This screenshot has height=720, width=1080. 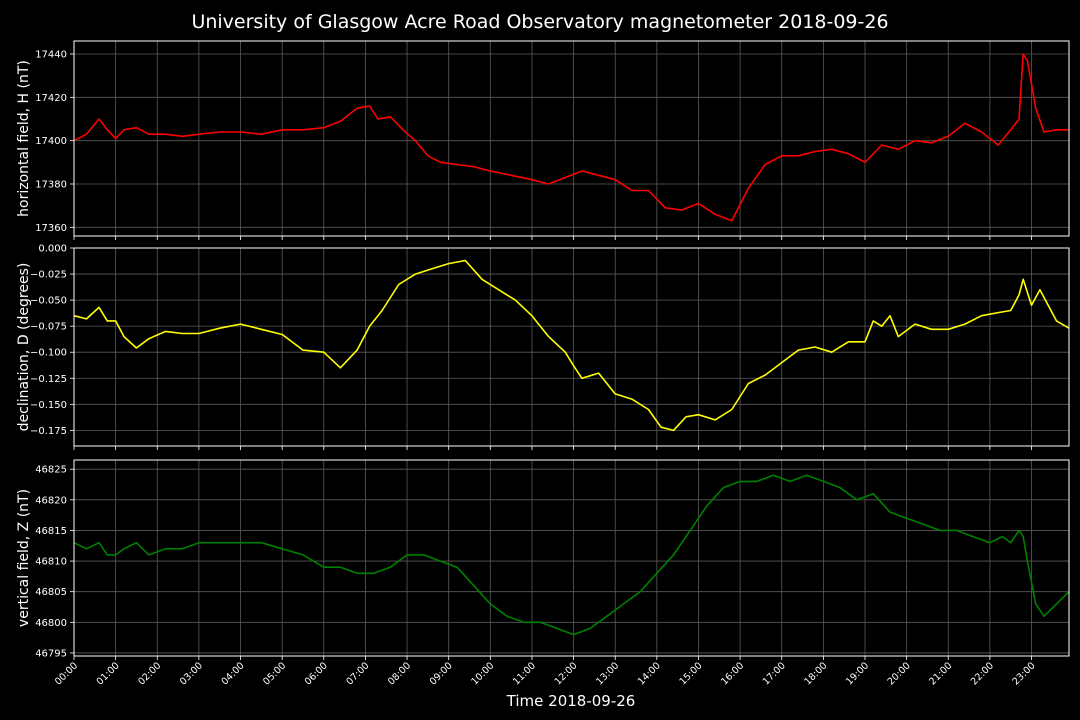 I want to click on y-tick-label: −0.050, so click(x=48, y=301).